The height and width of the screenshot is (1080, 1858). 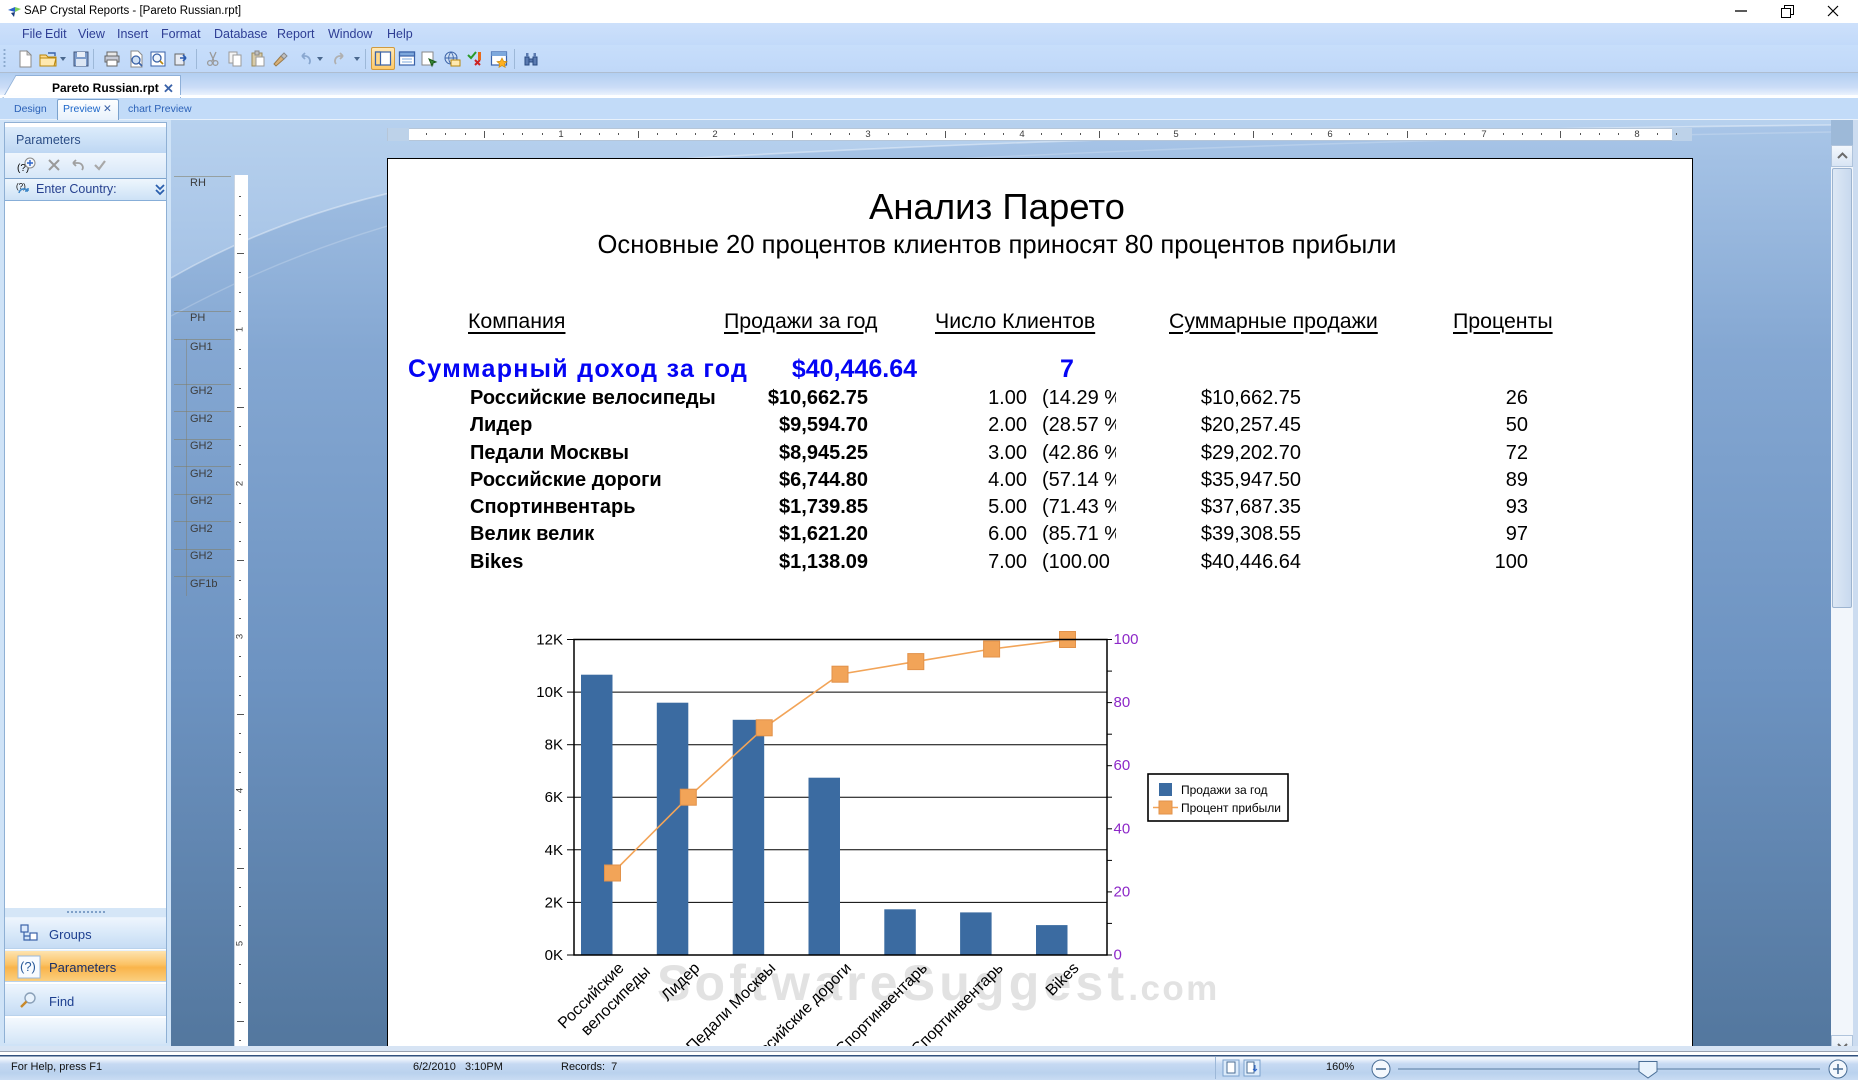 What do you see at coordinates (1224, 790) in the screenshot?
I see `svg-text: Продажи за год` at bounding box center [1224, 790].